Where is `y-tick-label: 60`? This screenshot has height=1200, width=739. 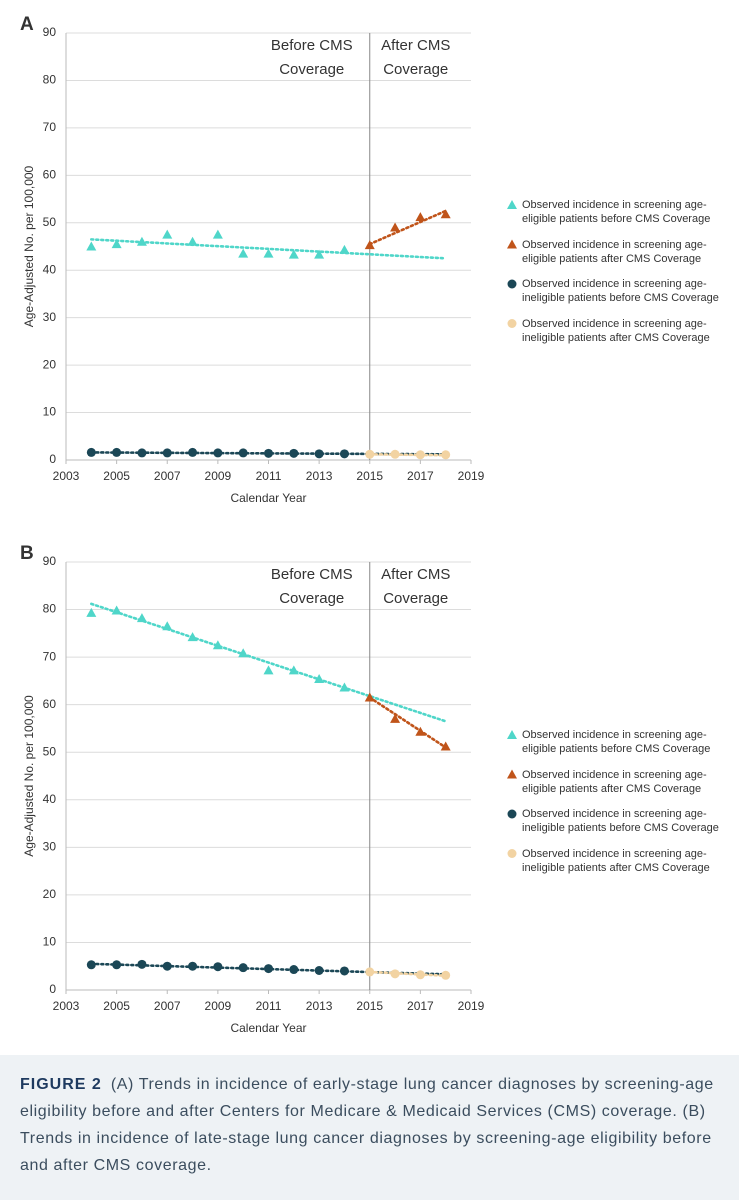
y-tick-label: 60 is located at coordinates (50, 175).